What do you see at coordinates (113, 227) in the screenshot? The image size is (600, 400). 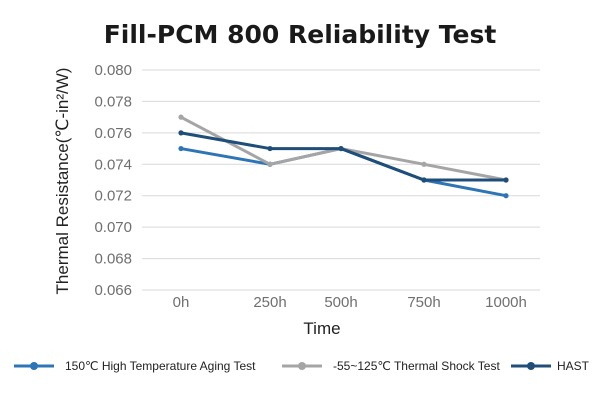 I see `y-tick-label: 0.070` at bounding box center [113, 227].